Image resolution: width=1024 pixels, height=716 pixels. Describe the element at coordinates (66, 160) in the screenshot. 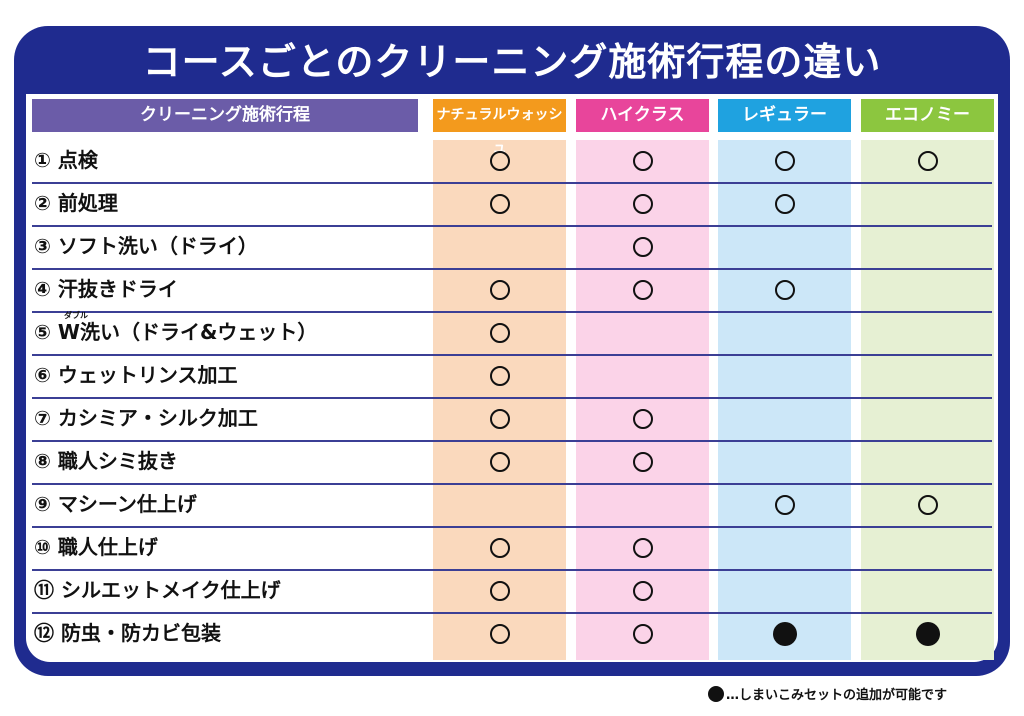

I see `row-label: ① 点検` at that location.